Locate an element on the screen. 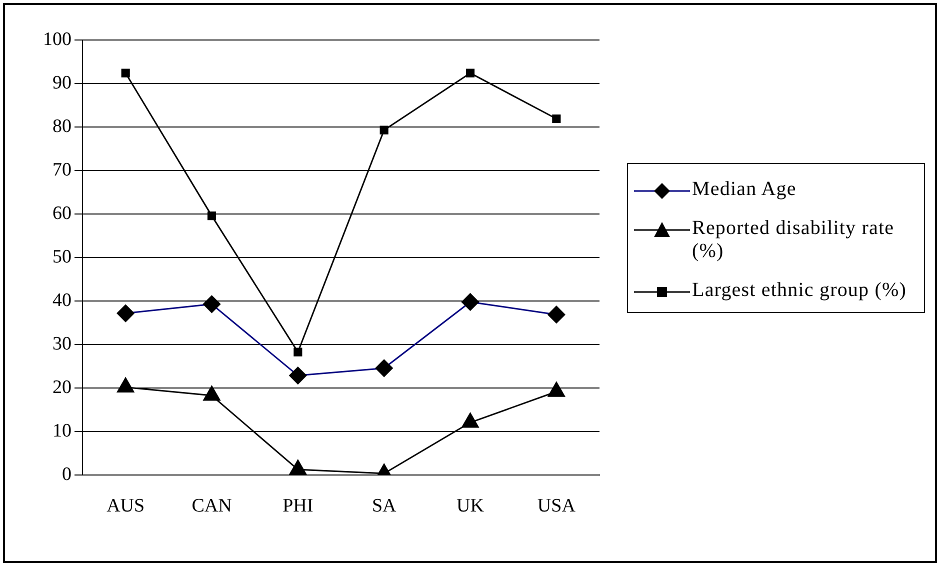 The width and height of the screenshot is (940, 566). legend-label: Reported disability rate (%) is located at coordinates (794, 240).